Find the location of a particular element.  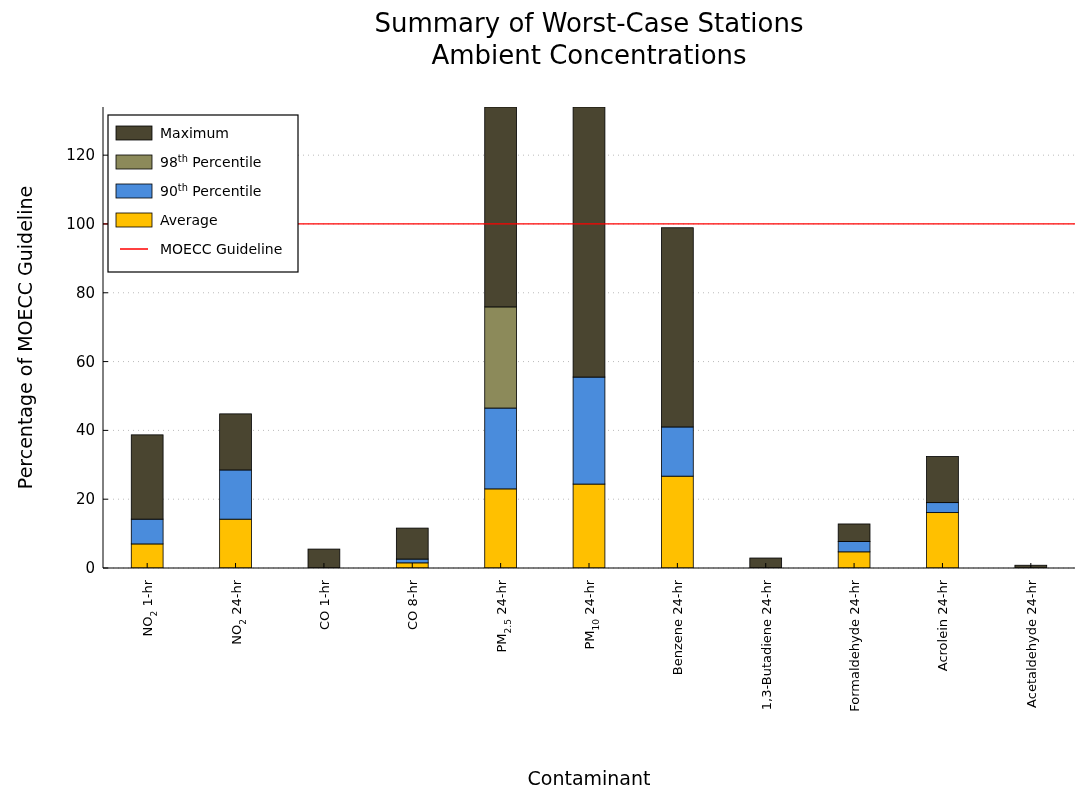

x-tick-label: 1,3-Butadiene 24-hr is located at coordinates (766, 645).